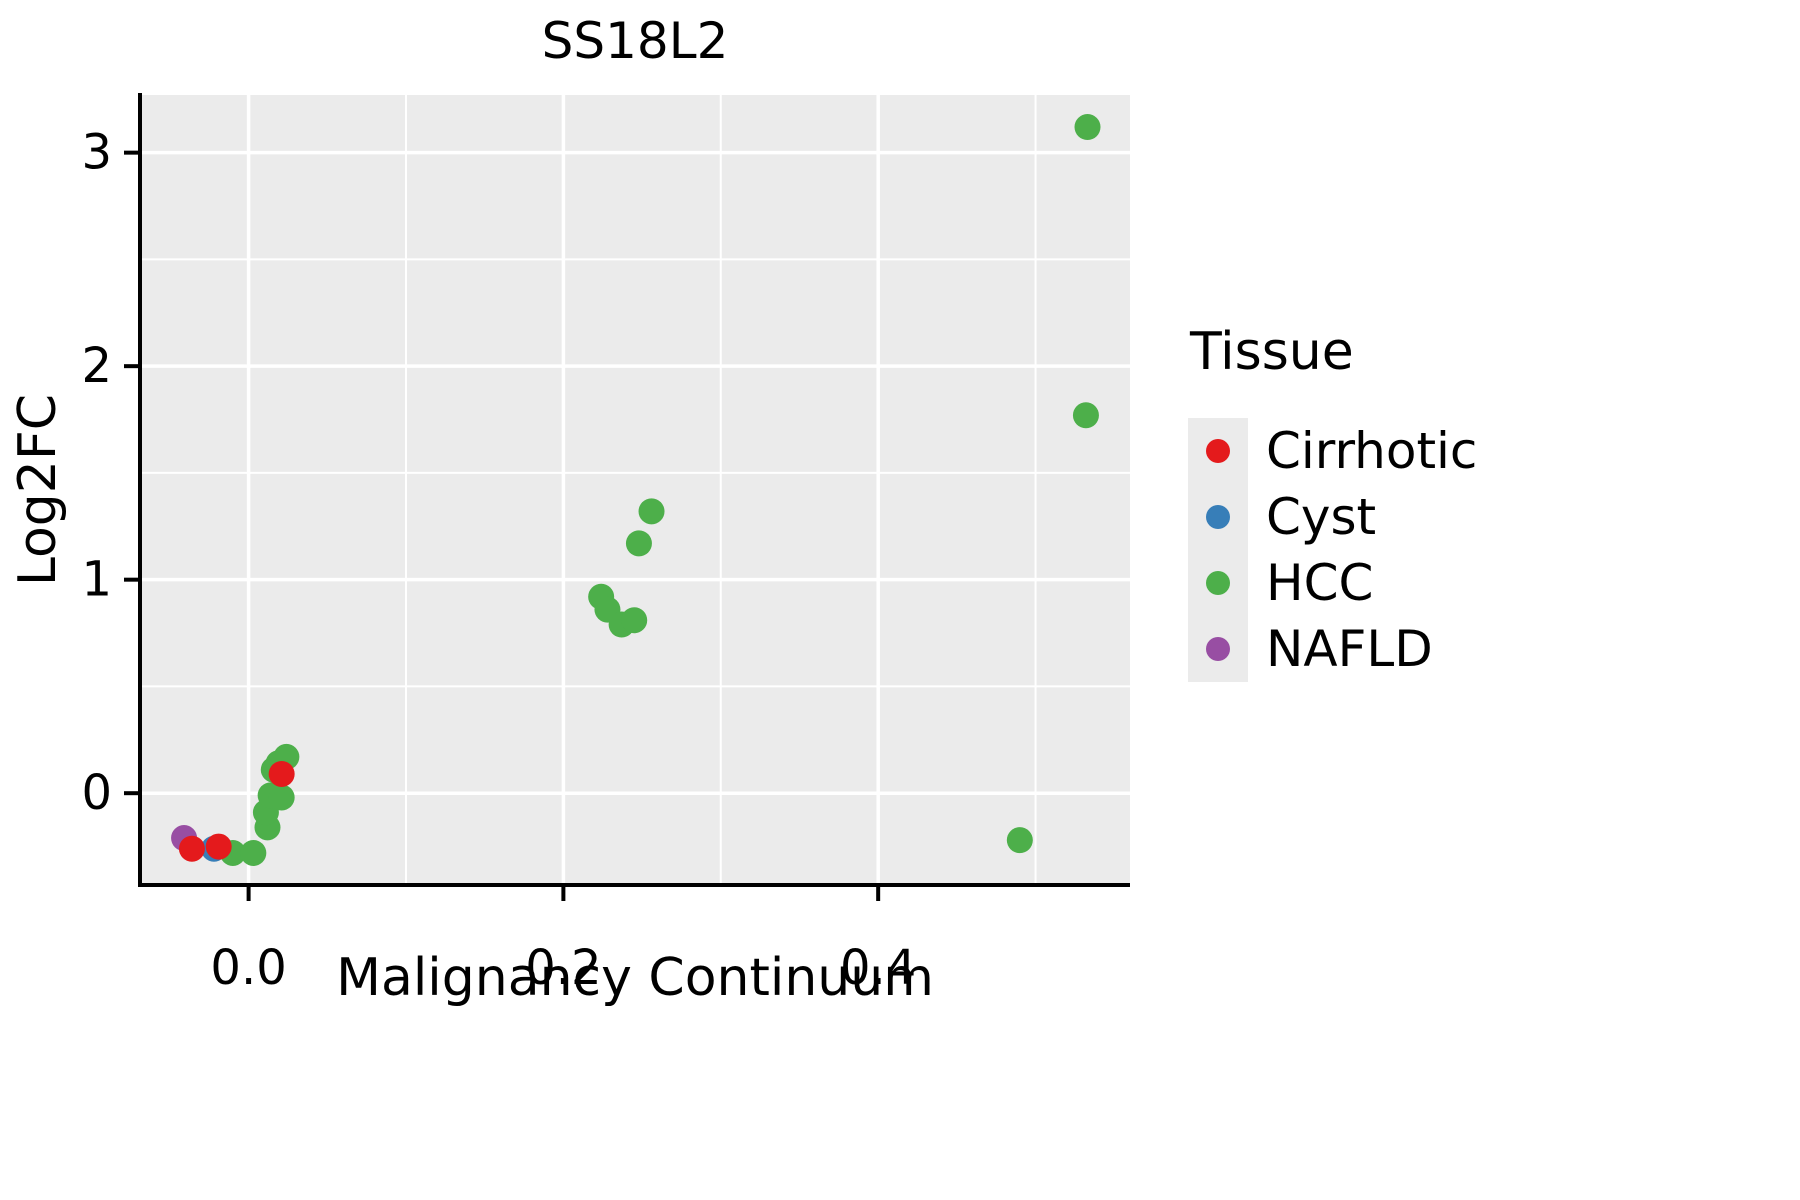 Image resolution: width=1800 pixels, height=1200 pixels. I want to click on legend-item-cyst: Cyst, so click(1332, 517).